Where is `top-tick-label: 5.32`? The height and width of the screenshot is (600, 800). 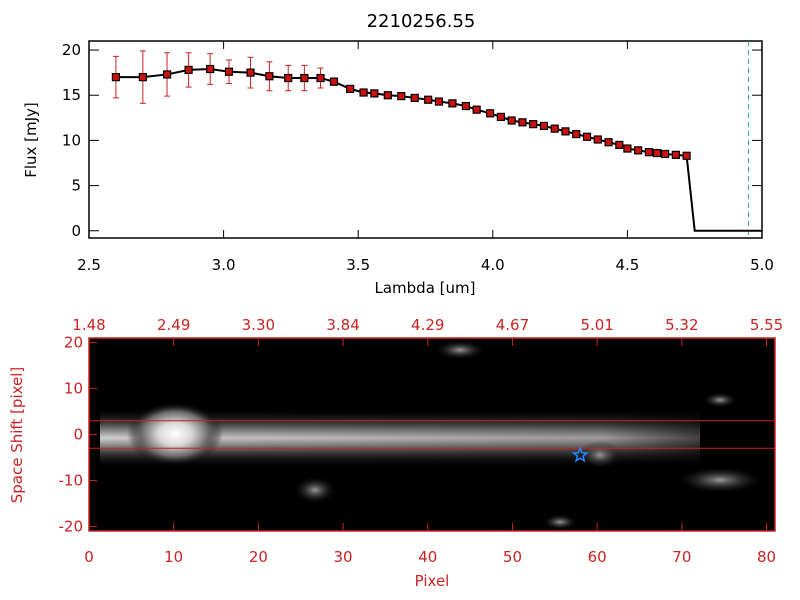
top-tick-label: 5.32 is located at coordinates (681, 325).